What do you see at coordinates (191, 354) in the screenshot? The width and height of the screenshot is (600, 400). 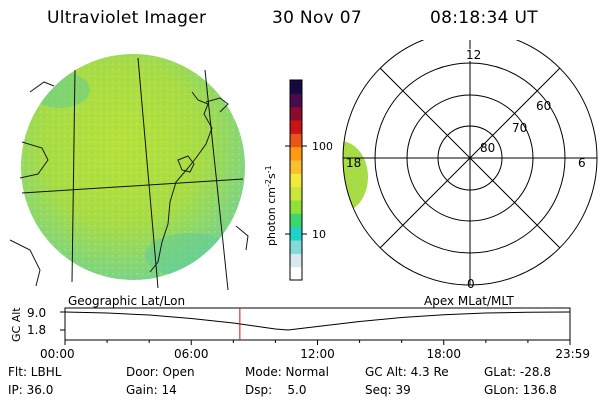 I see `time-tick-label: 06:00` at bounding box center [191, 354].